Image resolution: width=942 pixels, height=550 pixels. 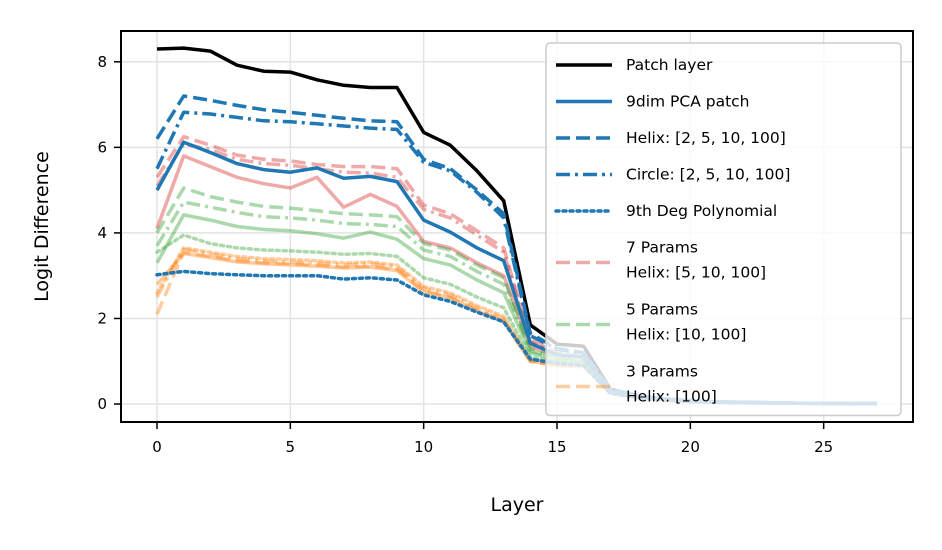 What do you see at coordinates (708, 175) in the screenshot?
I see `legend-label: Circle: [2, 5, 10, 100]` at bounding box center [708, 175].